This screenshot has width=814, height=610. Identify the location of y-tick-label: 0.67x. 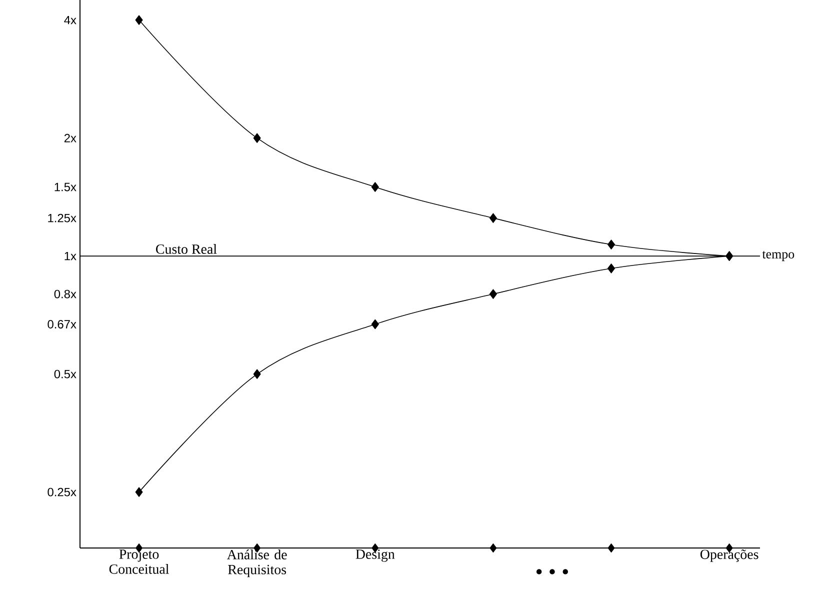
(62, 324).